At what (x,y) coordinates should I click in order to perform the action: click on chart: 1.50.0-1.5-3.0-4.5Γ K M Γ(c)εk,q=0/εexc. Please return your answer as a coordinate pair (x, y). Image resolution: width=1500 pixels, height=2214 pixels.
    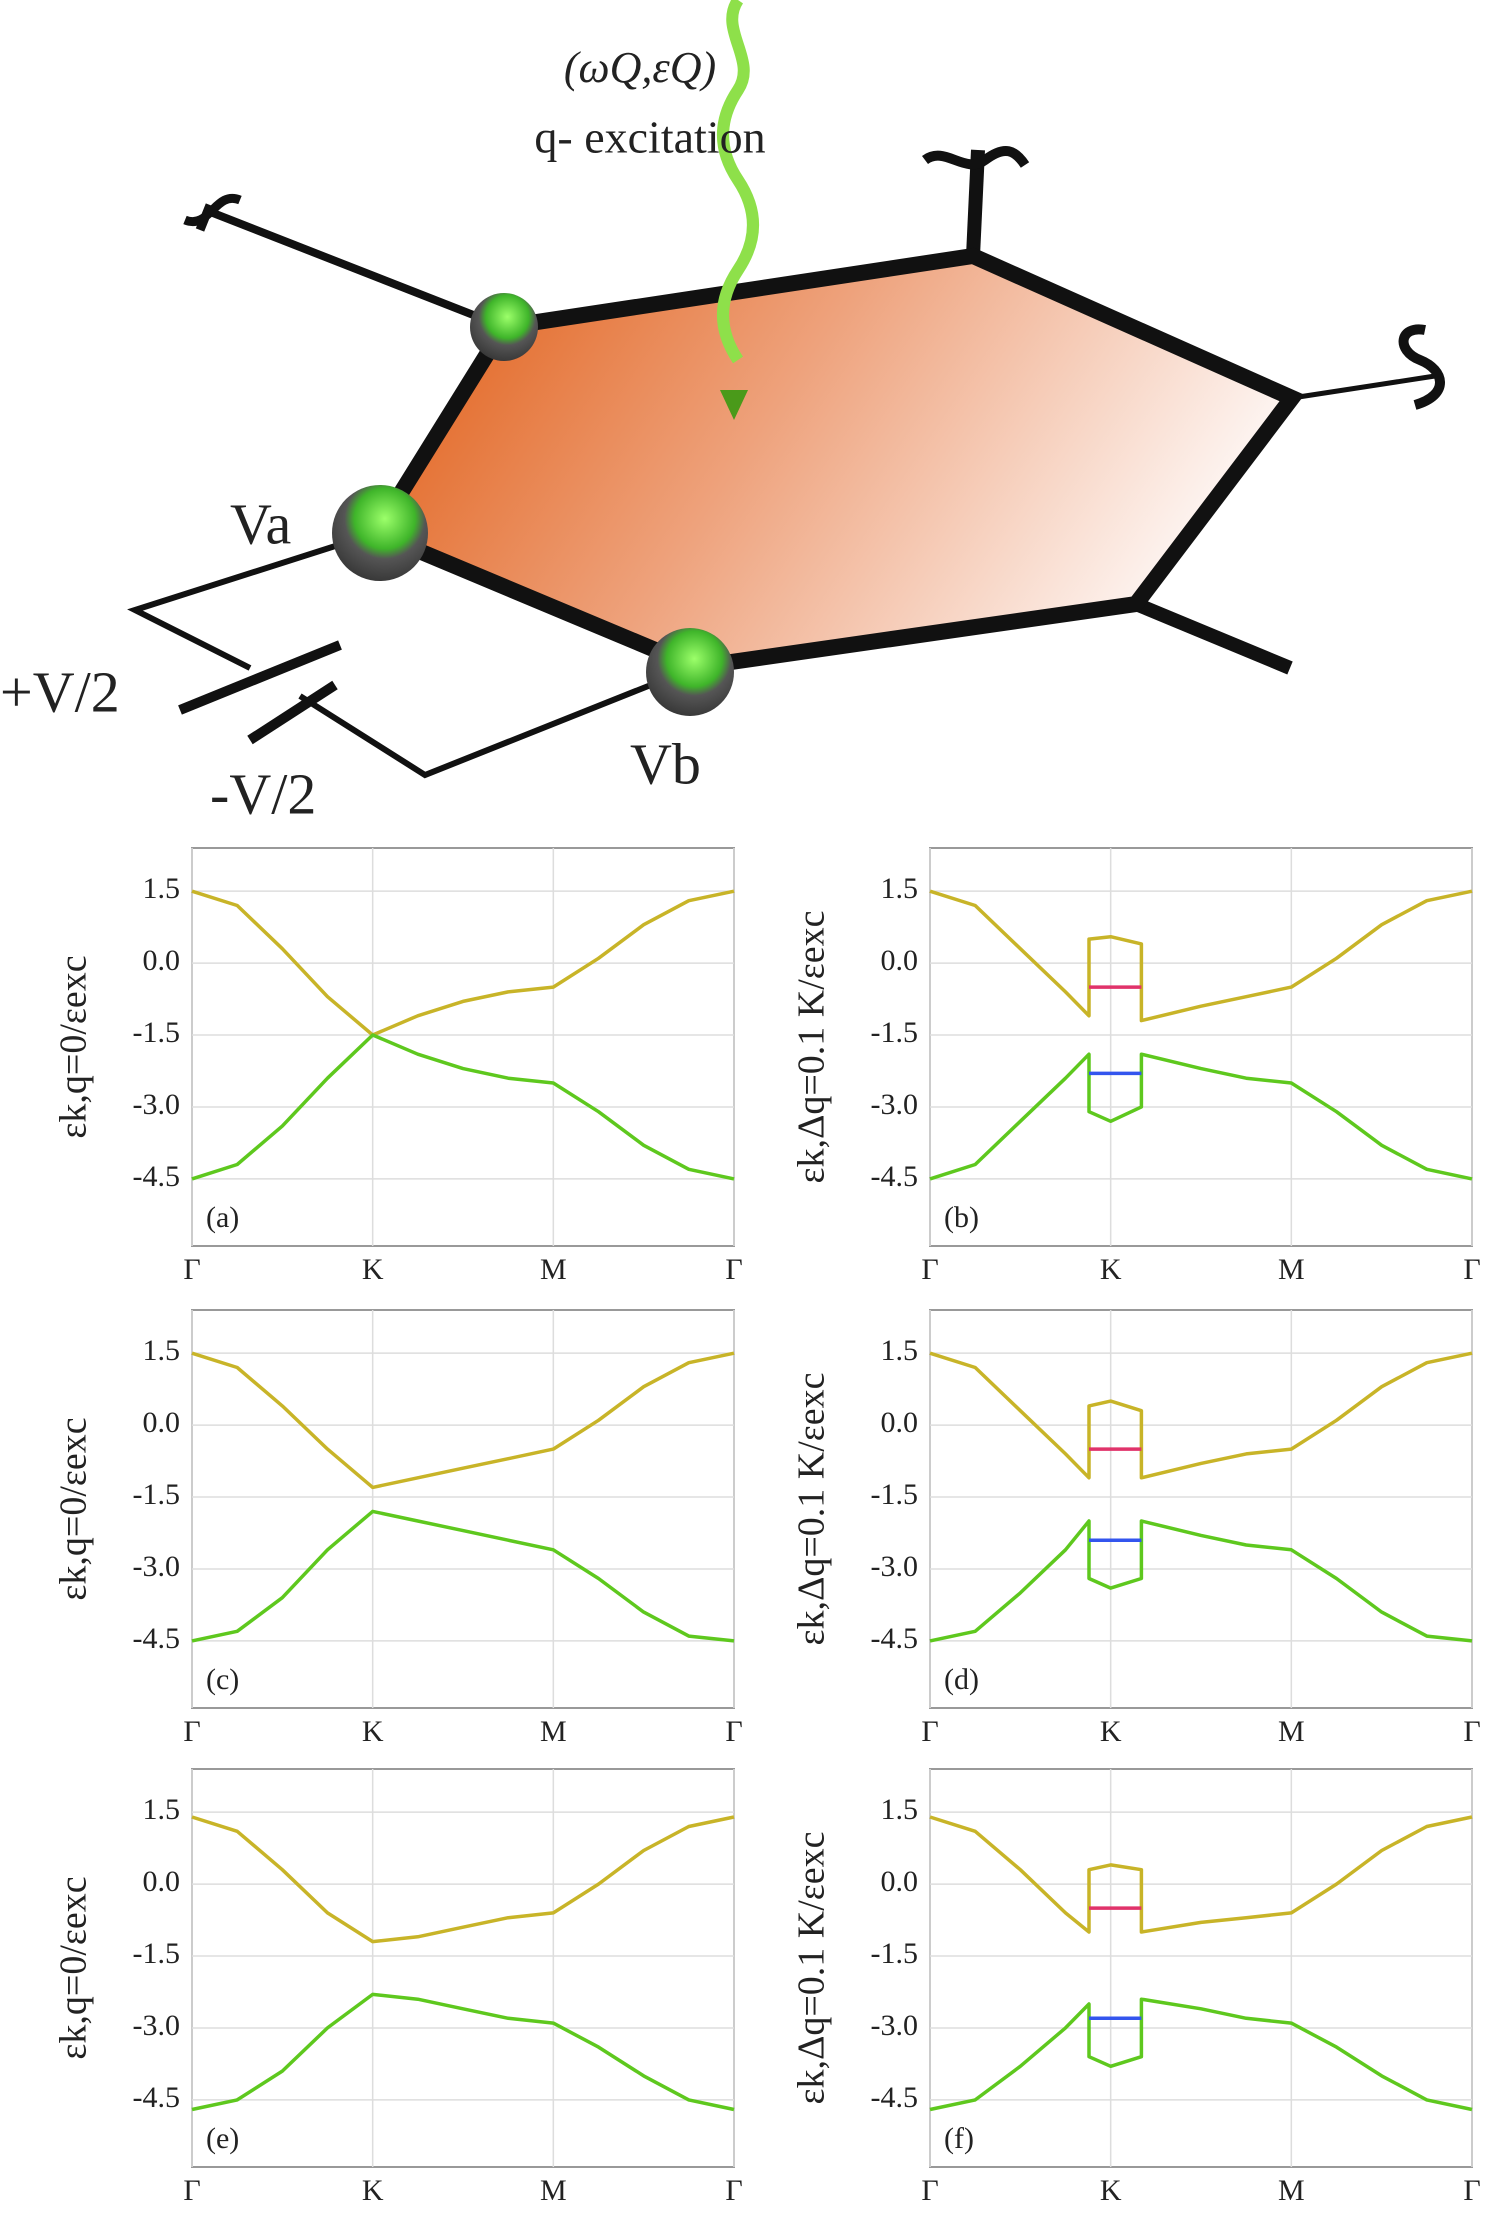
    Looking at the image, I should click on (398, 1528).